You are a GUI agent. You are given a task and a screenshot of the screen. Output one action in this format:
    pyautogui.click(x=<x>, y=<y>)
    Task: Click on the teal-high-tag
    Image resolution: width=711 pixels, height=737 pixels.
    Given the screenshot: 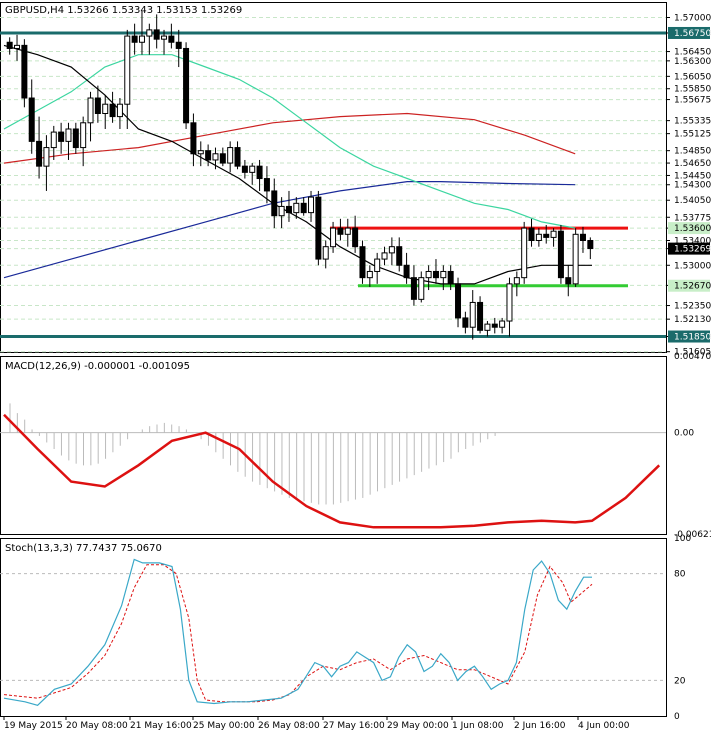 What is the action you would take?
    pyautogui.click(x=689, y=32)
    